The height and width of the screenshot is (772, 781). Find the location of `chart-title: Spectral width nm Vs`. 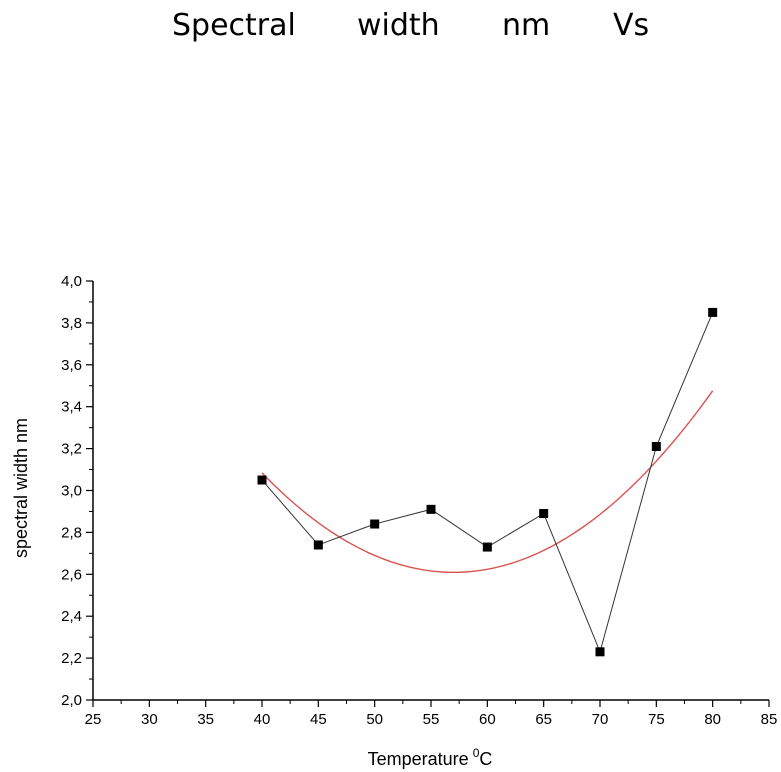

chart-title: Spectral width nm Vs is located at coordinates (390, 28).